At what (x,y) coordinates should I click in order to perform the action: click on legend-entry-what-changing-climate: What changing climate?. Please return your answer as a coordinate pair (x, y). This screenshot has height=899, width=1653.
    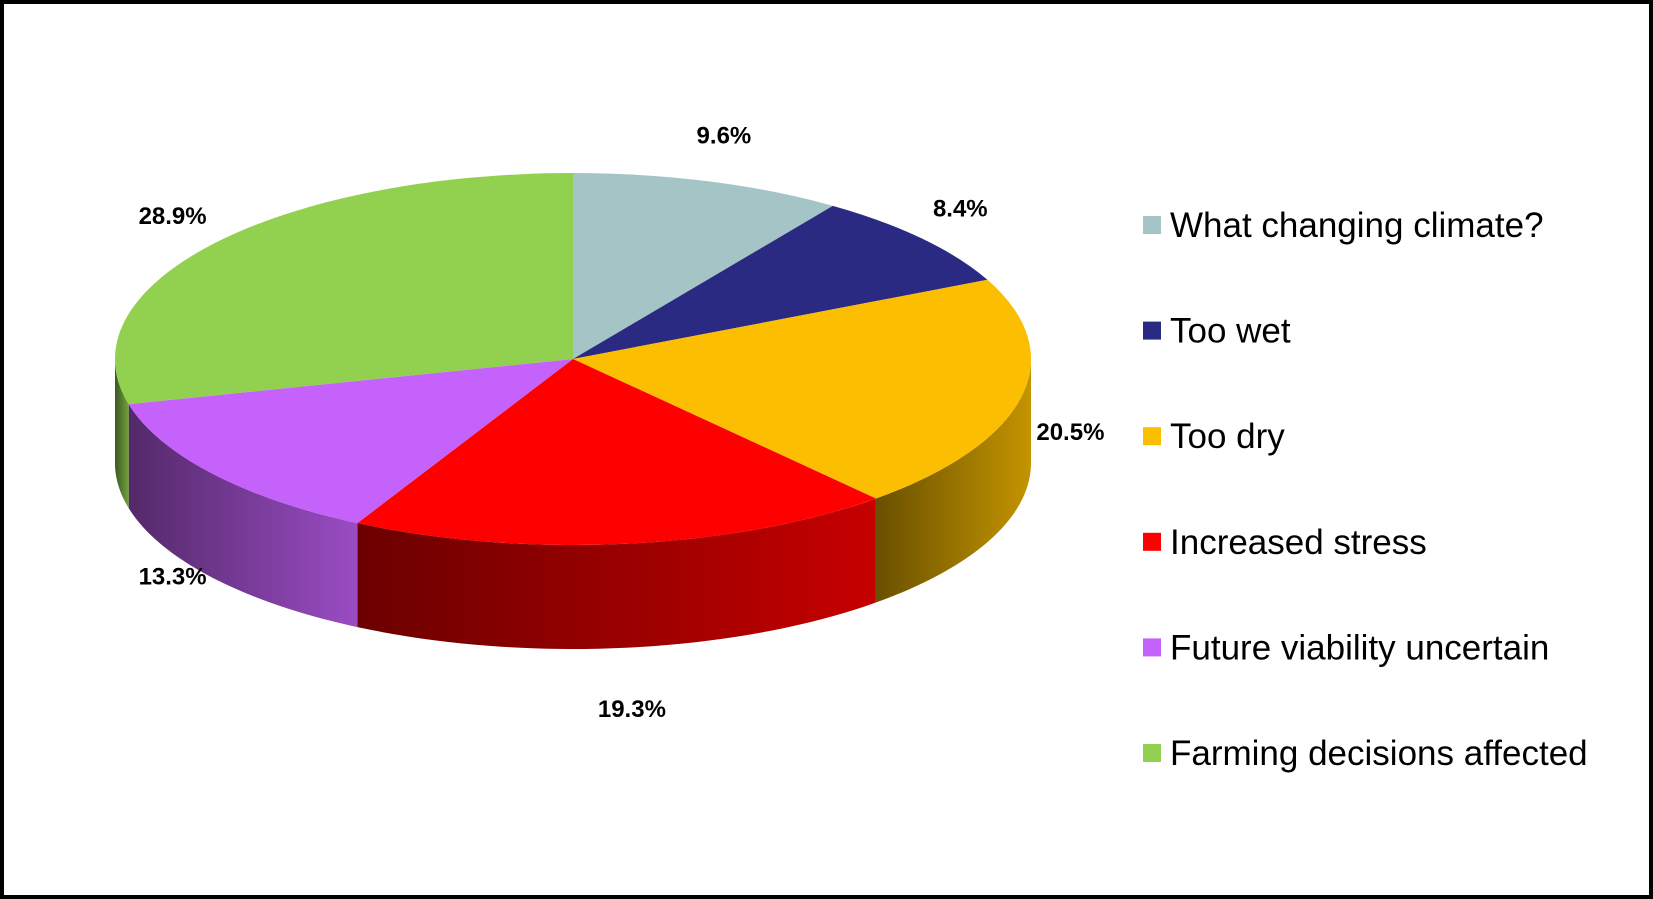
    Looking at the image, I should click on (1343, 225).